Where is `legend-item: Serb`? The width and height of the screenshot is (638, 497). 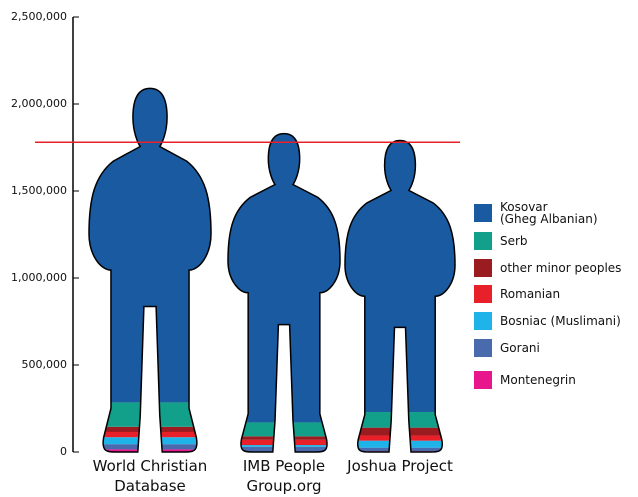
legend-item: Serb is located at coordinates (501, 241).